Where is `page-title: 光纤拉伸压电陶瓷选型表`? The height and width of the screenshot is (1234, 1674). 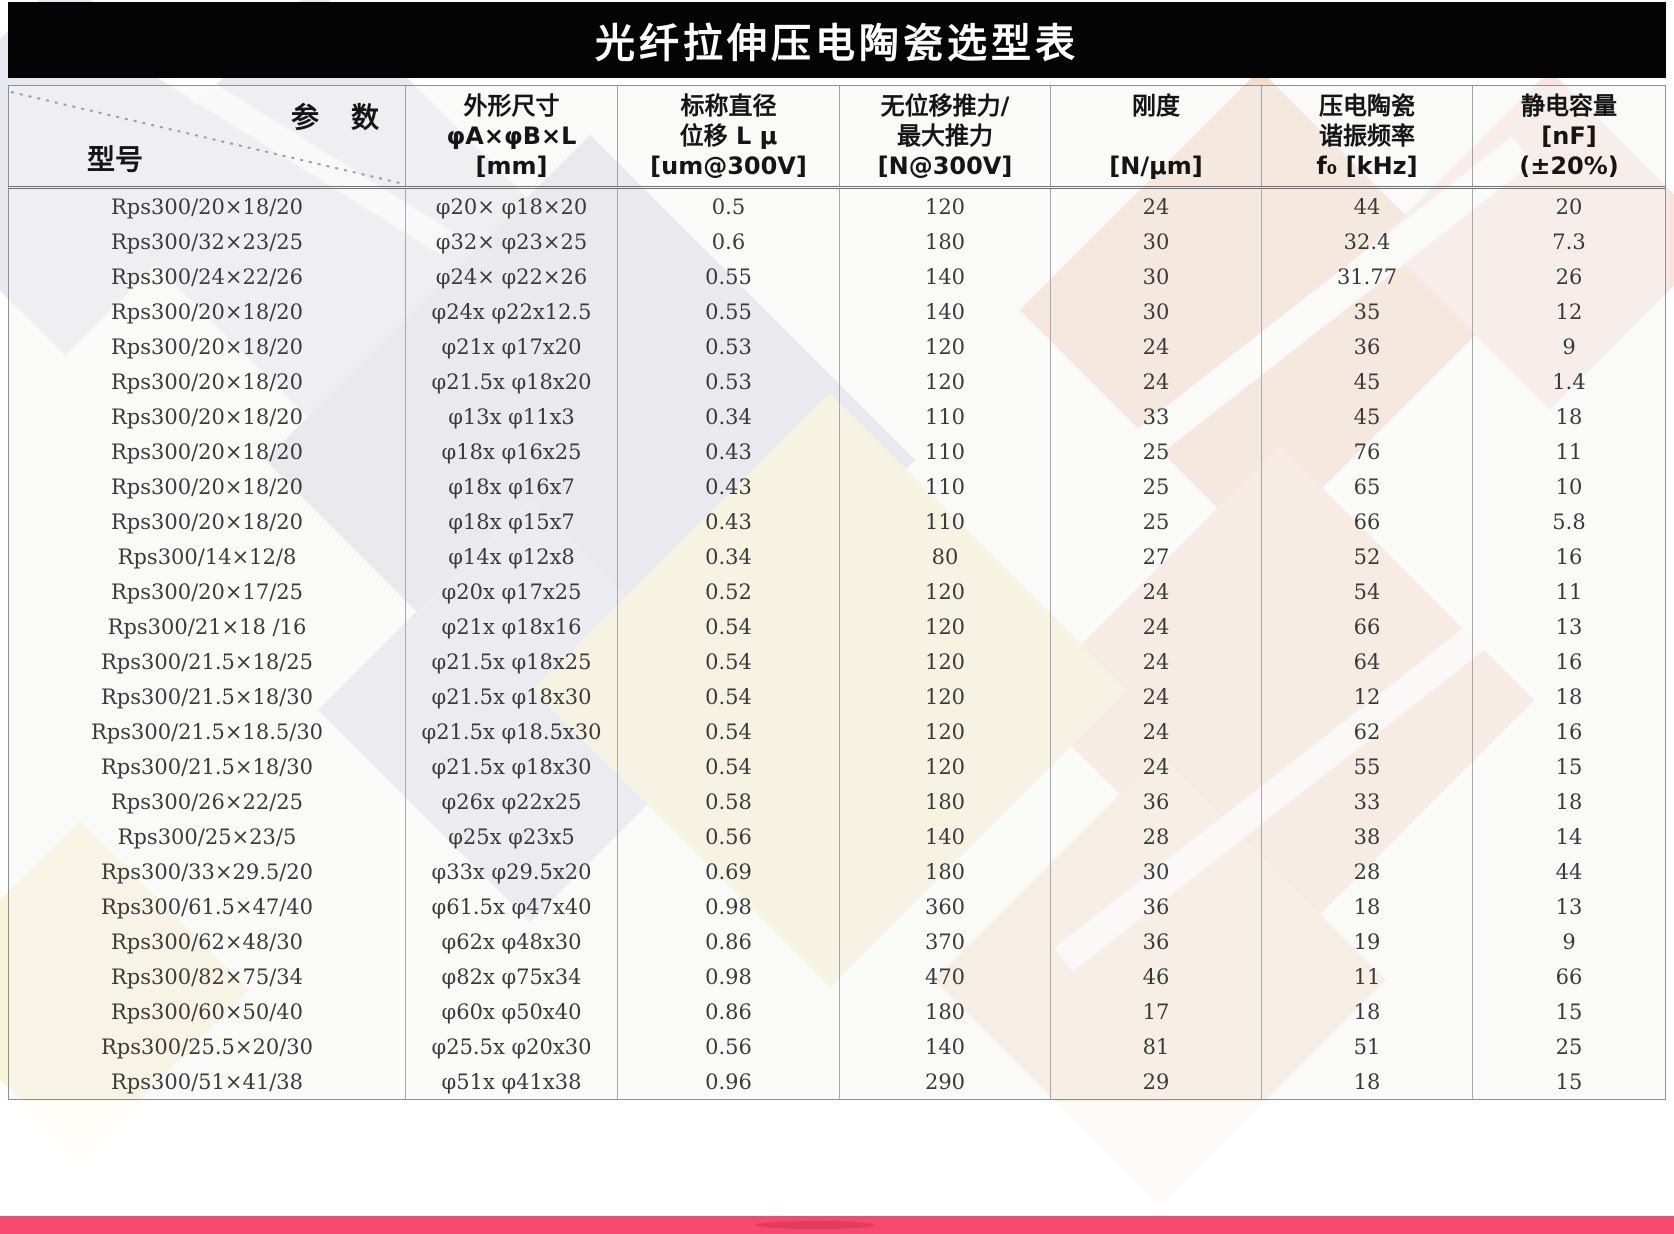
page-title: 光纤拉伸压电陶瓷选型表 is located at coordinates (837, 44).